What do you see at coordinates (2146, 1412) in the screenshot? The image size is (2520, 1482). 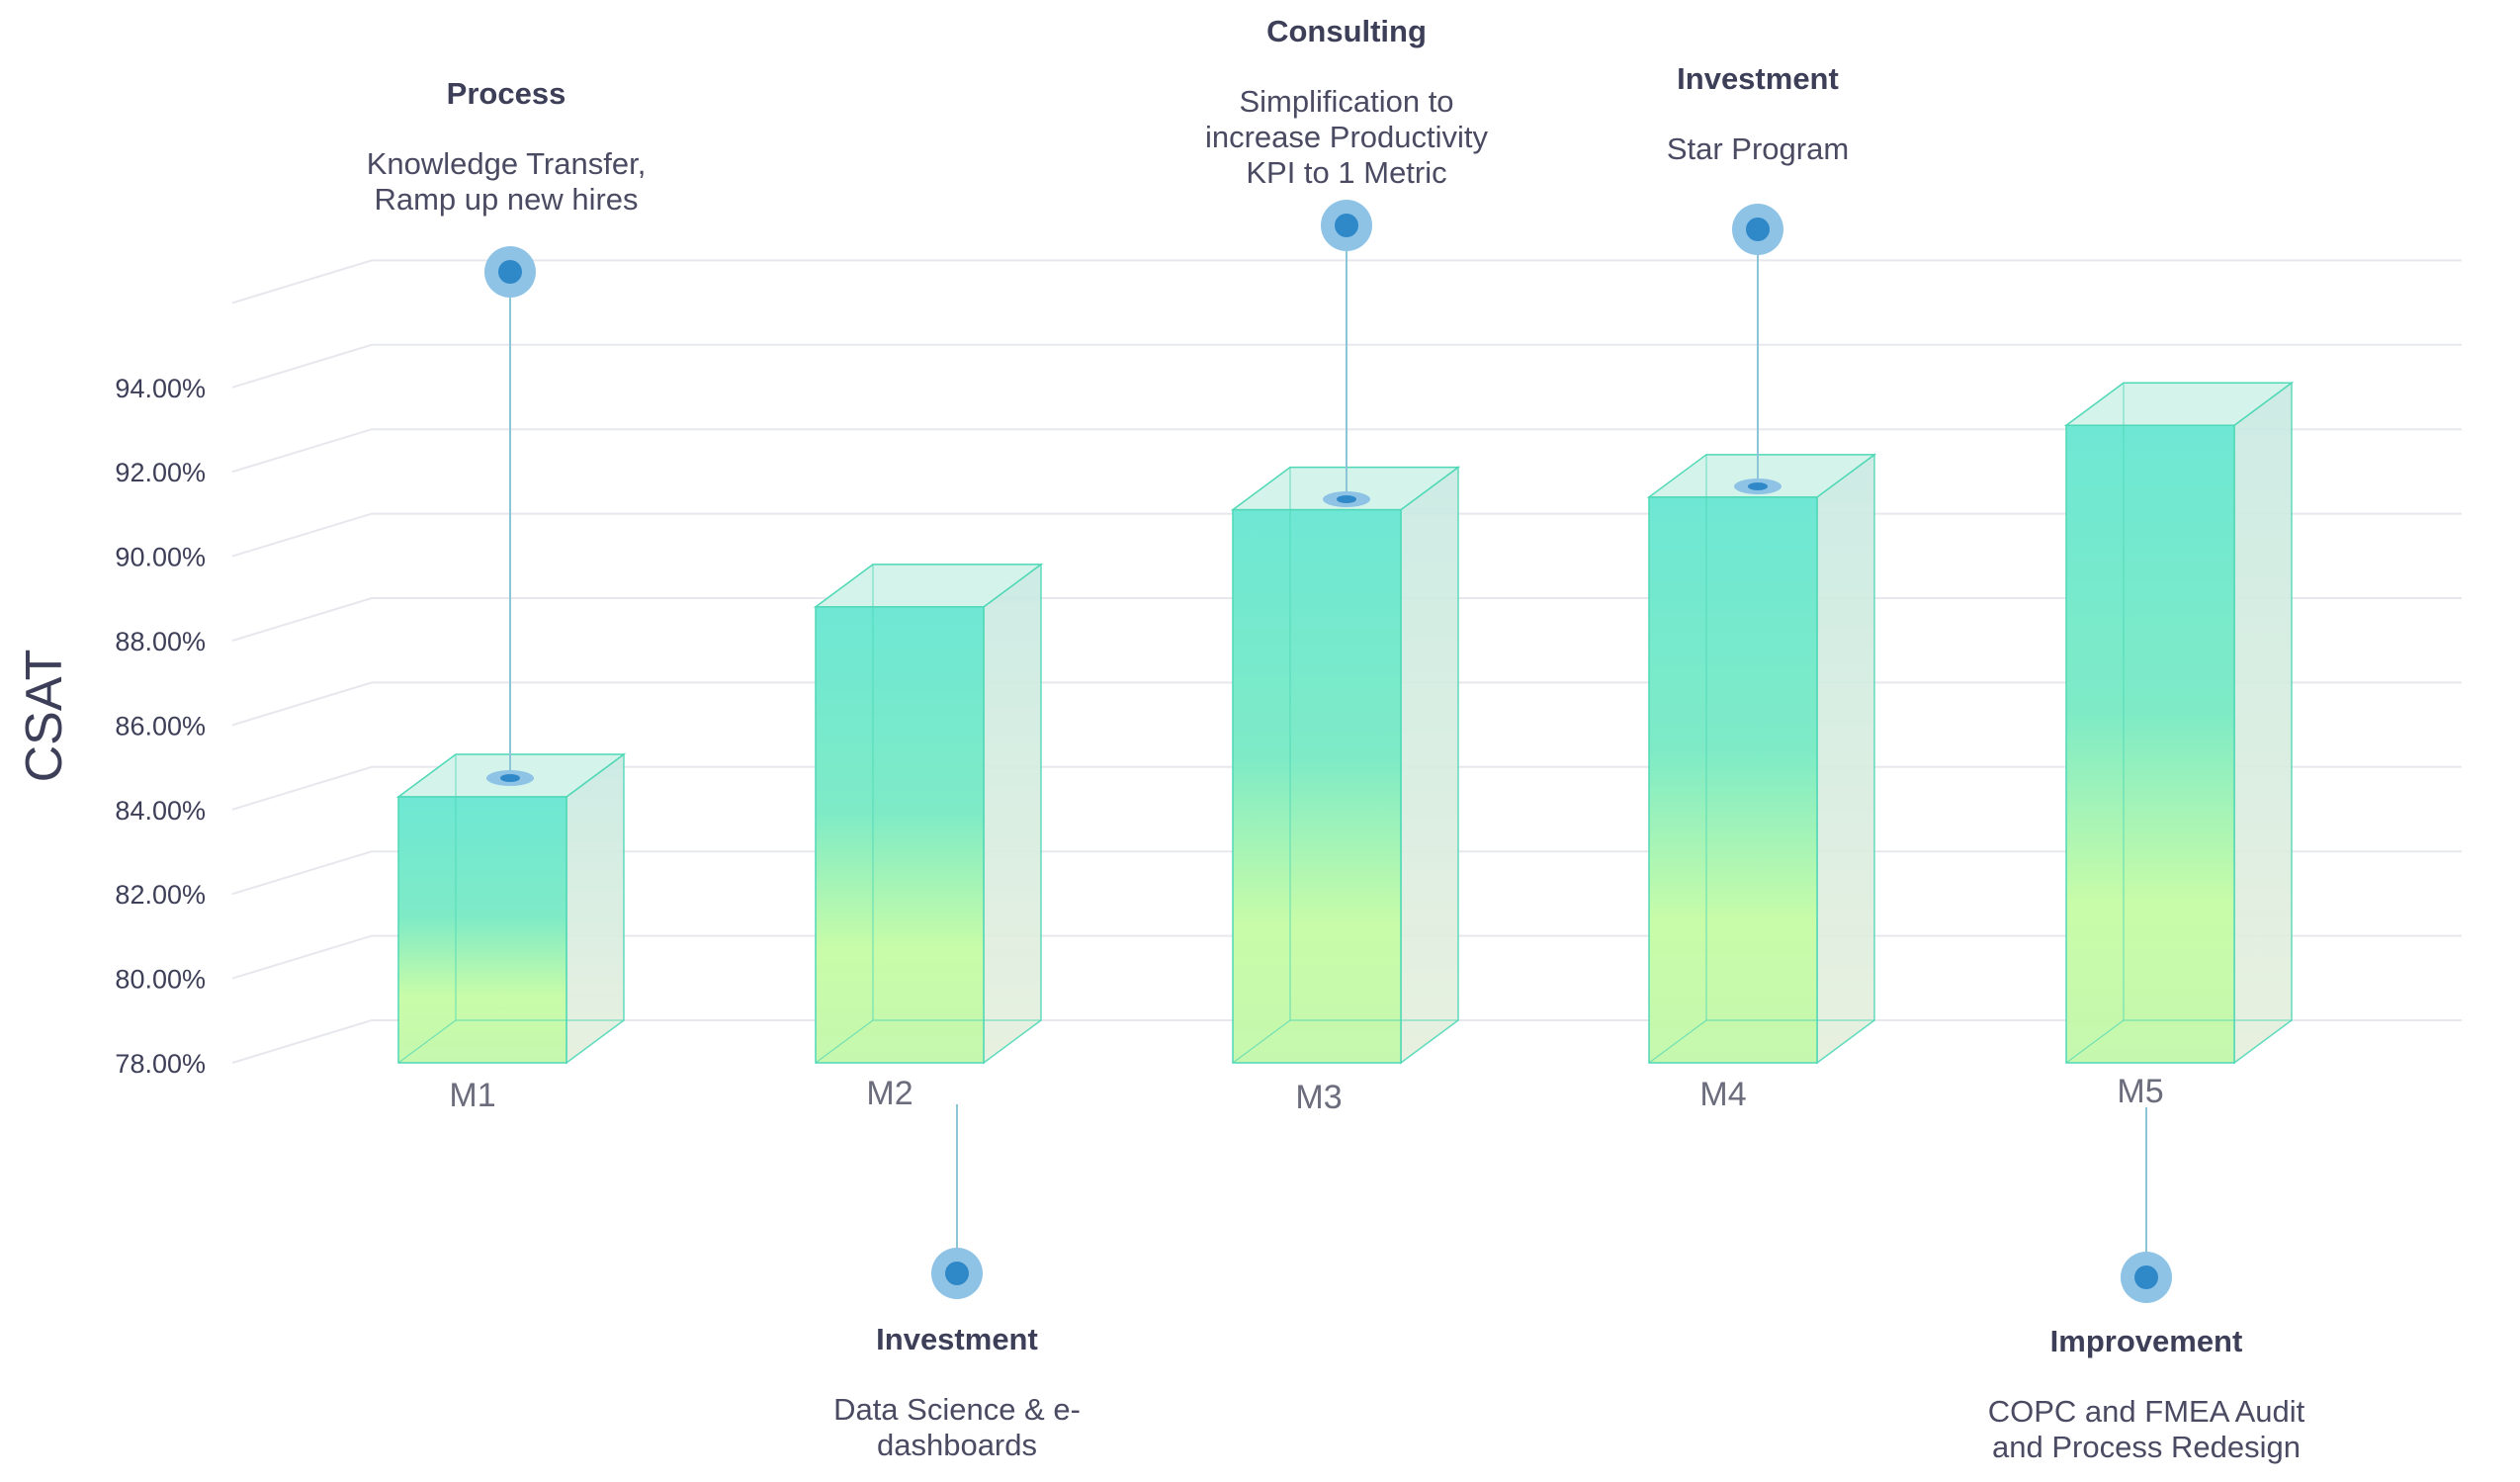 I see `annotation-text: COPC and FMEA Audit` at bounding box center [2146, 1412].